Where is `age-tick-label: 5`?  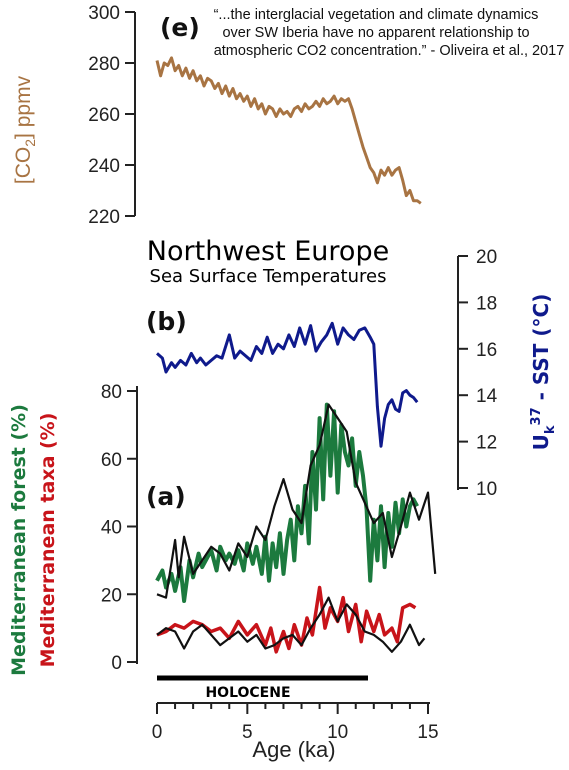
age-tick-label: 5 is located at coordinates (247, 732).